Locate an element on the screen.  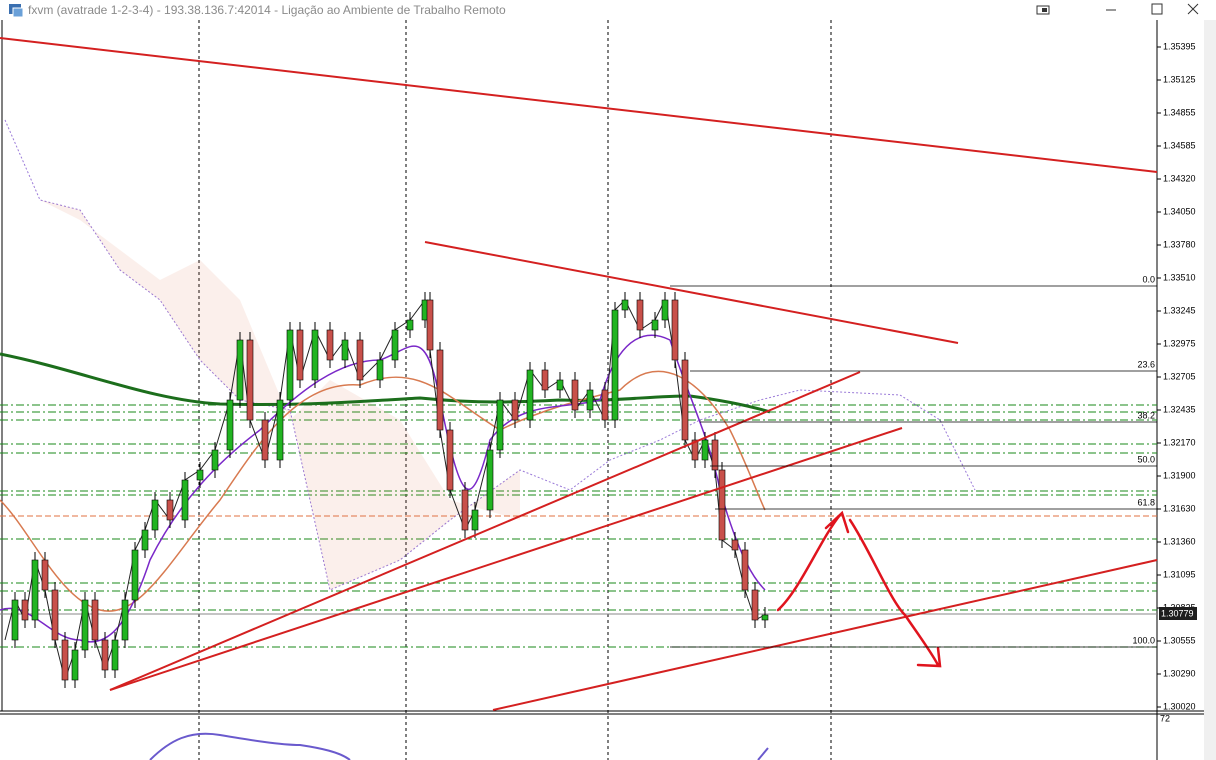
price-label: 1.35125 is located at coordinates (1179, 79).